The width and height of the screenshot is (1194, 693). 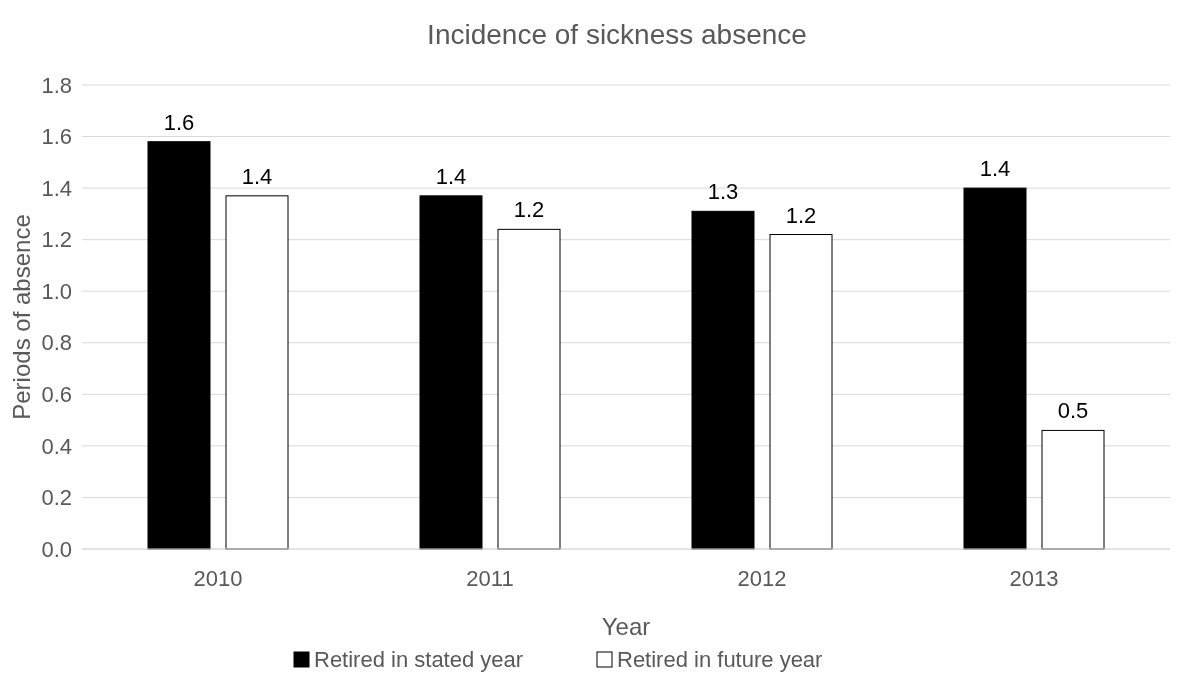 I want to click on legend-label: Retired in stated year, so click(x=419, y=659).